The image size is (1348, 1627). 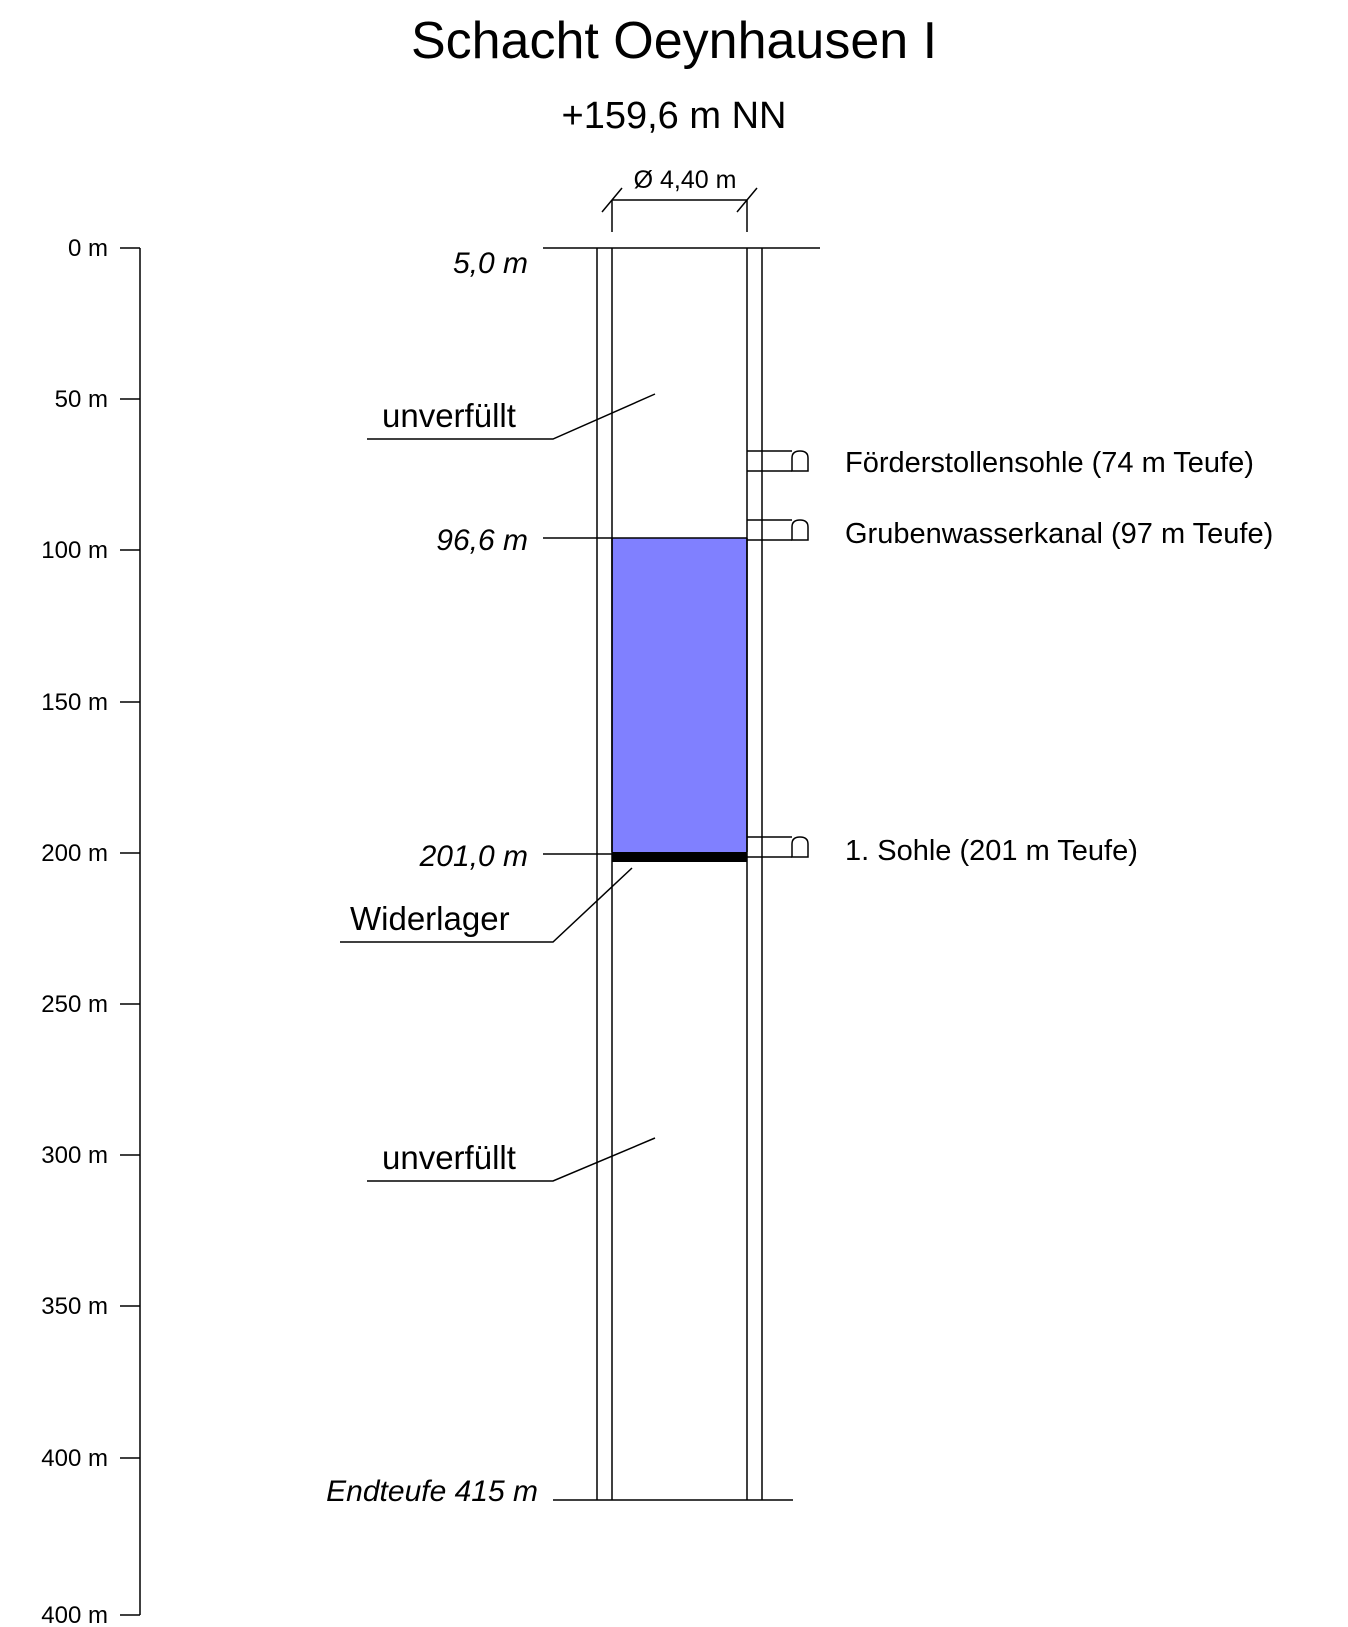 I want to click on shaft-walls, so click(x=679, y=874).